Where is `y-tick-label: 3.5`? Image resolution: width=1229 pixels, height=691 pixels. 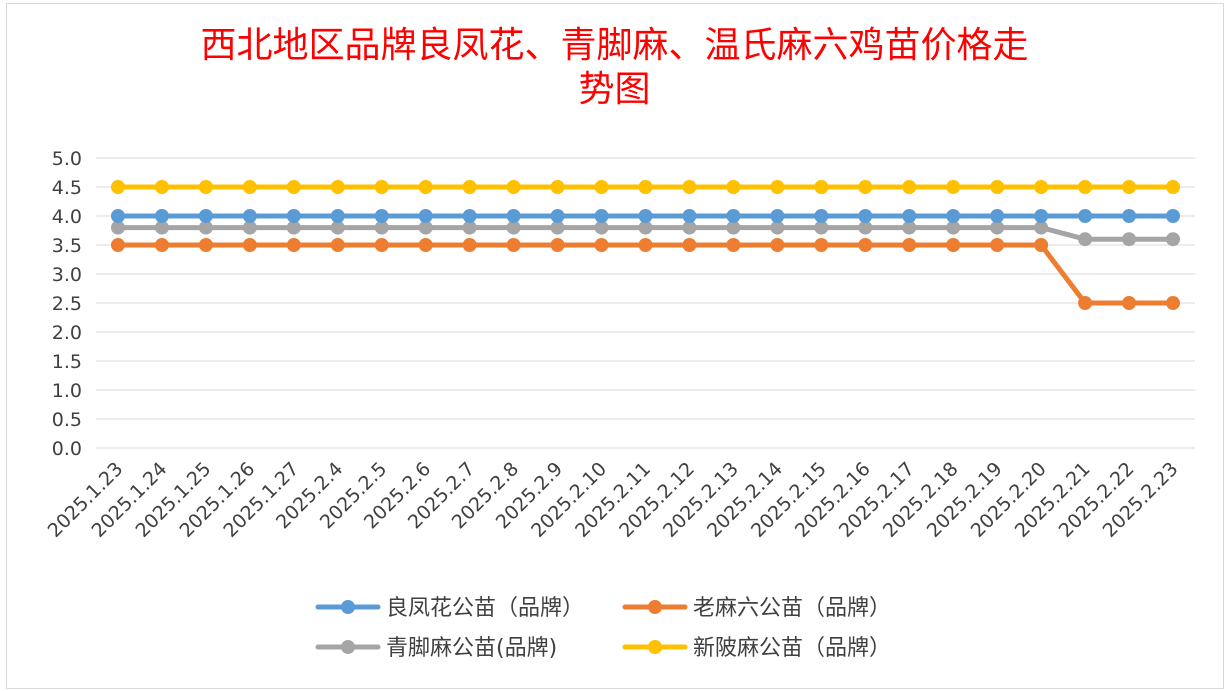
y-tick-label: 3.5 is located at coordinates (67, 246).